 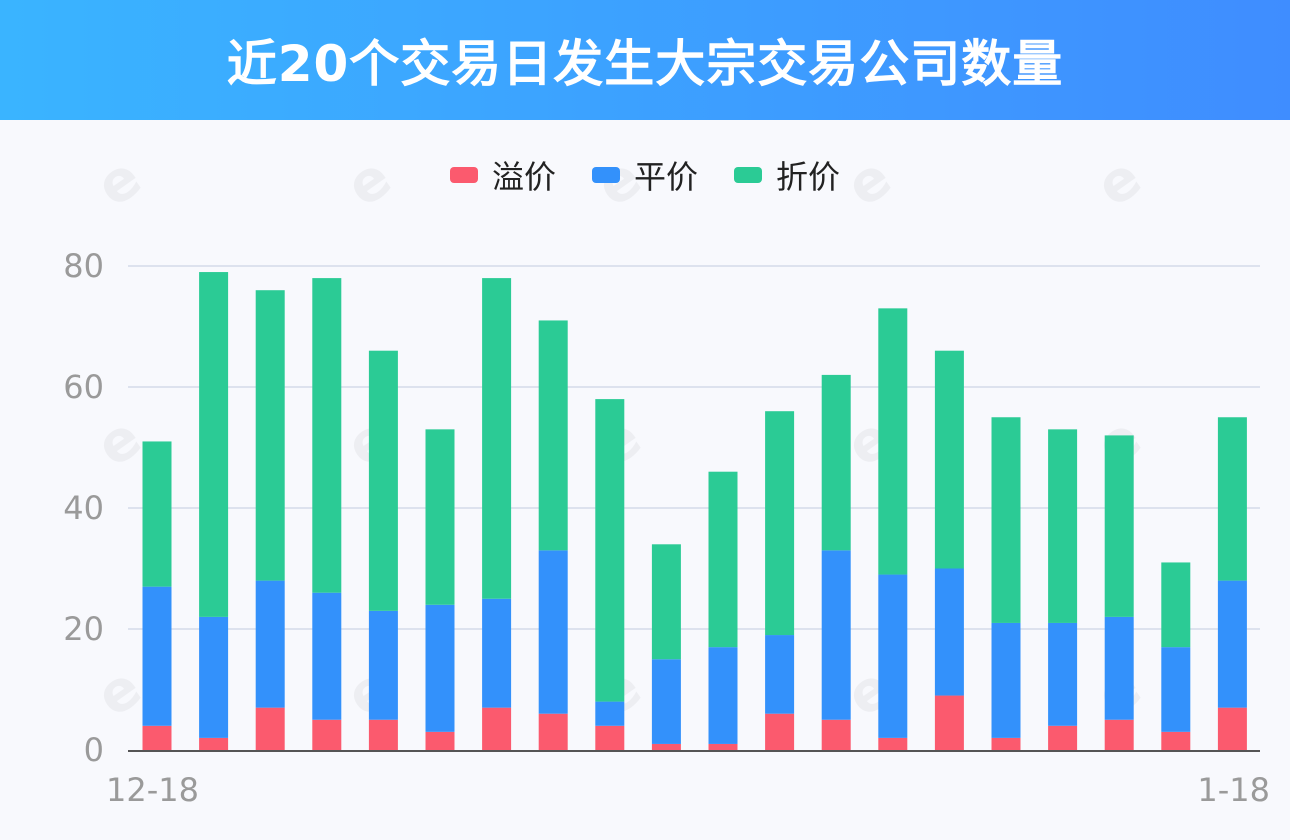 I want to click on header-banner: 近20个交易日发生大宗交易公司数量, so click(x=645, y=60).